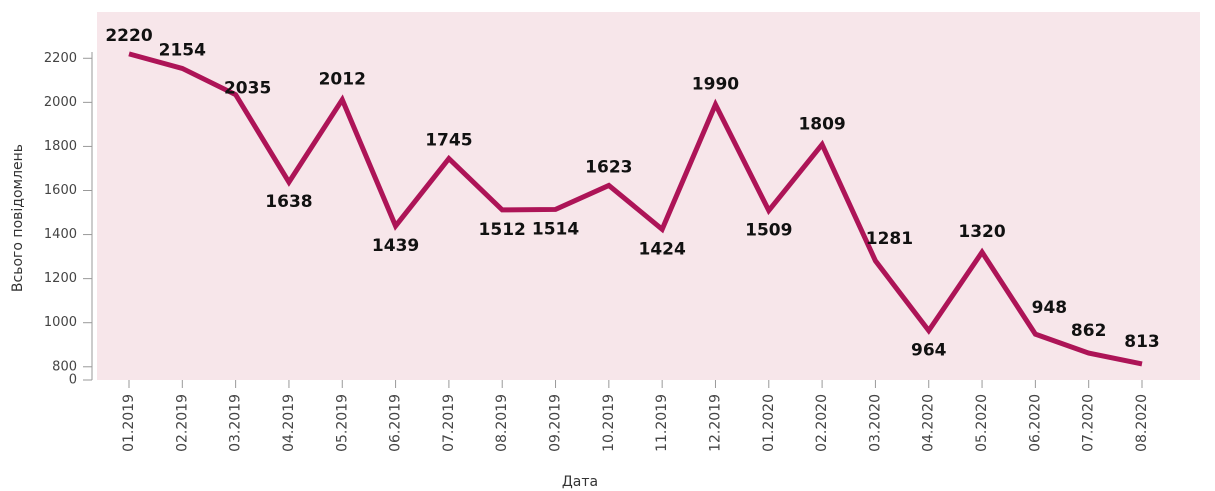  What do you see at coordinates (18, 218) in the screenshot?
I see `y-axis-label: Всього повідомлень` at bounding box center [18, 218].